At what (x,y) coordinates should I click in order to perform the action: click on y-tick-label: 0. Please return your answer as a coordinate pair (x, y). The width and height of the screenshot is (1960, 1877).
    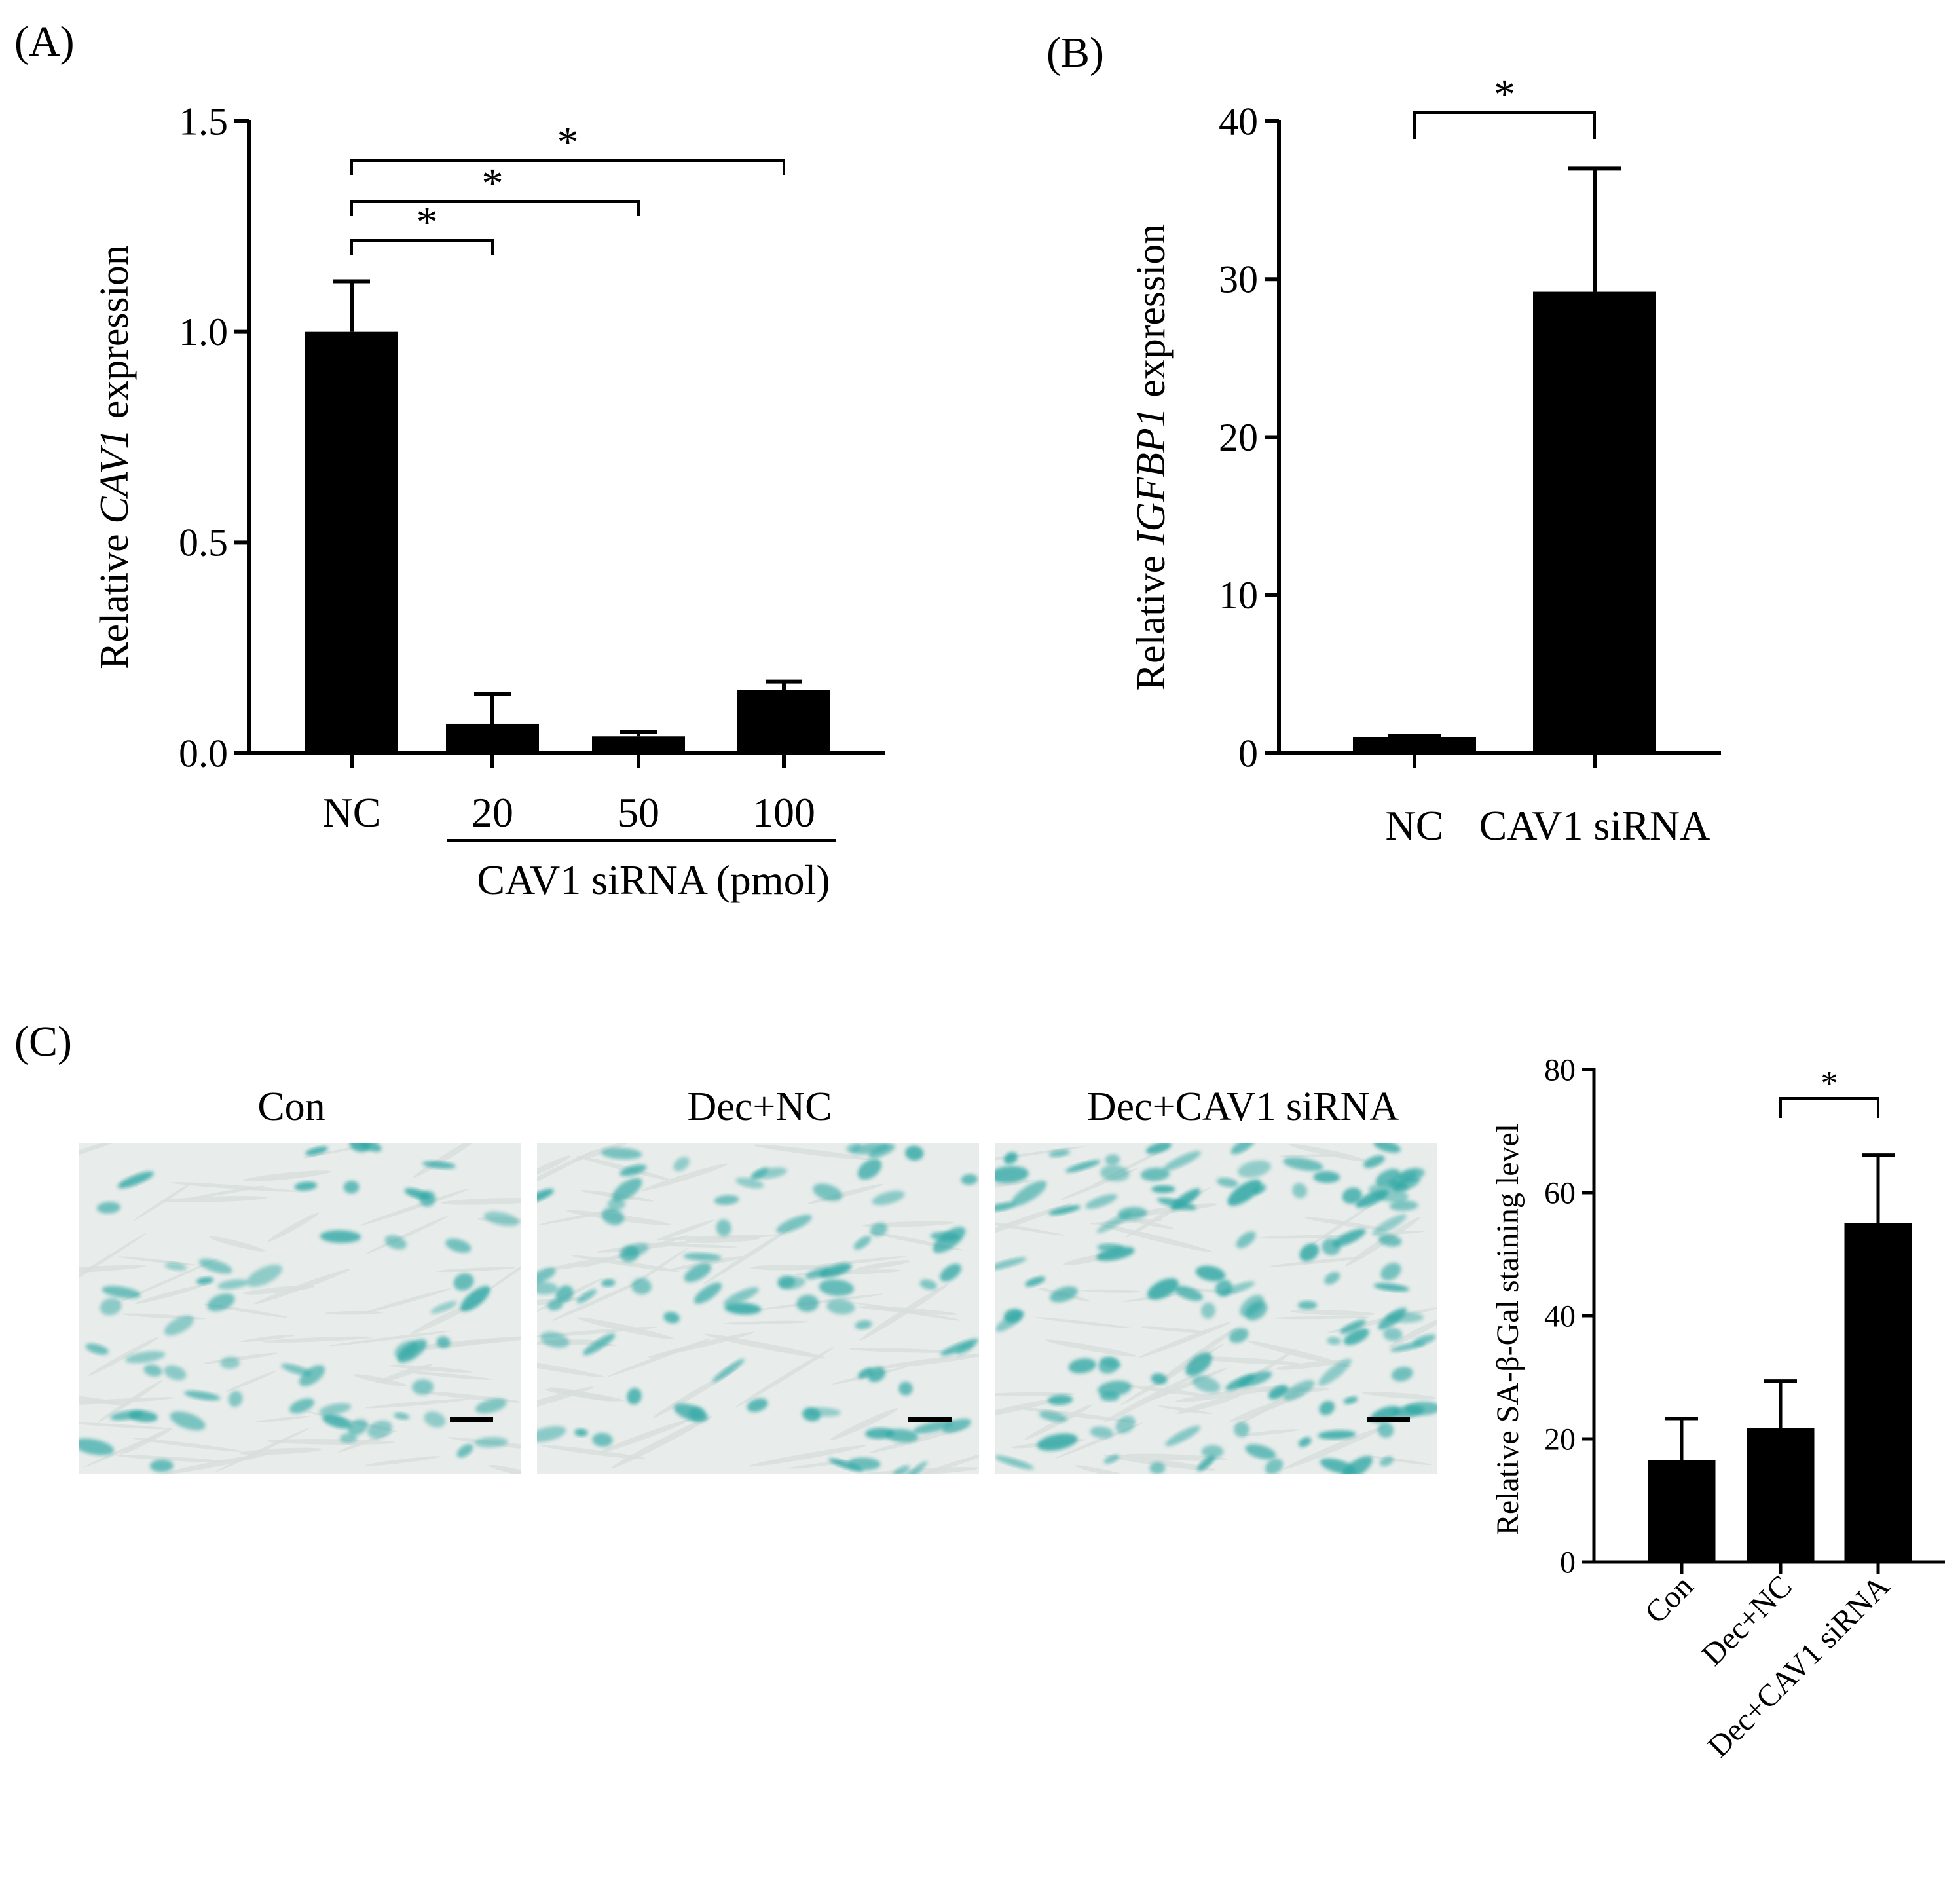
    Looking at the image, I should click on (1568, 1562).